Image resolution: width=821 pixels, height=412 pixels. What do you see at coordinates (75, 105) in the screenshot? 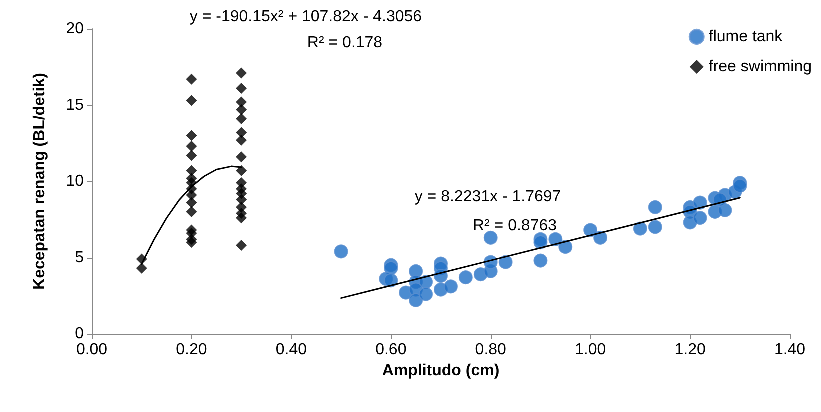
I see `y-tick-label: 15` at bounding box center [75, 105].